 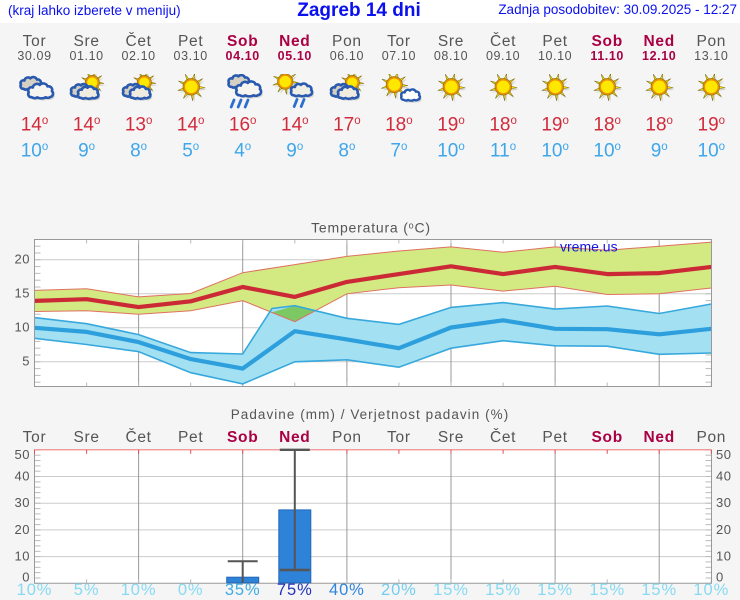 I want to click on svg-text: vreme.us, so click(x=589, y=247).